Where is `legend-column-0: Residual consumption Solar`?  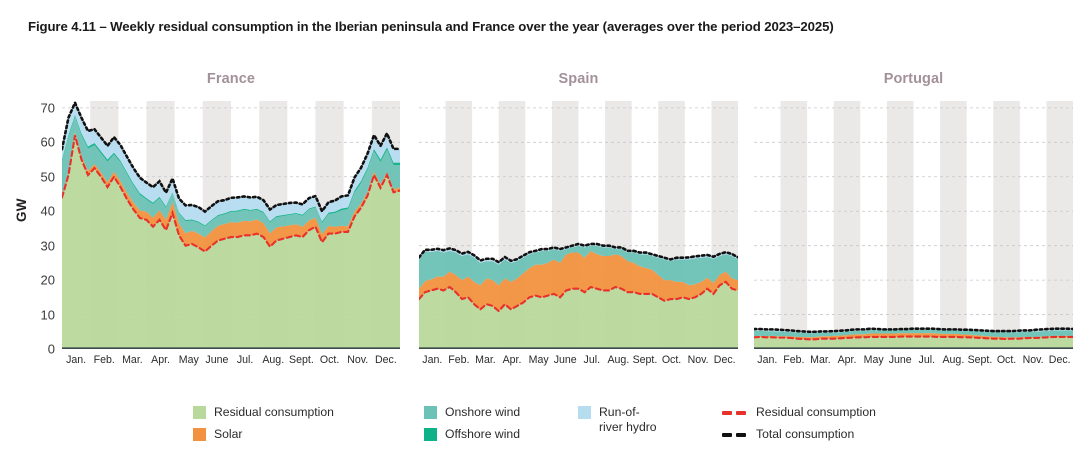 legend-column-0: Residual consumption Solar is located at coordinates (263, 427).